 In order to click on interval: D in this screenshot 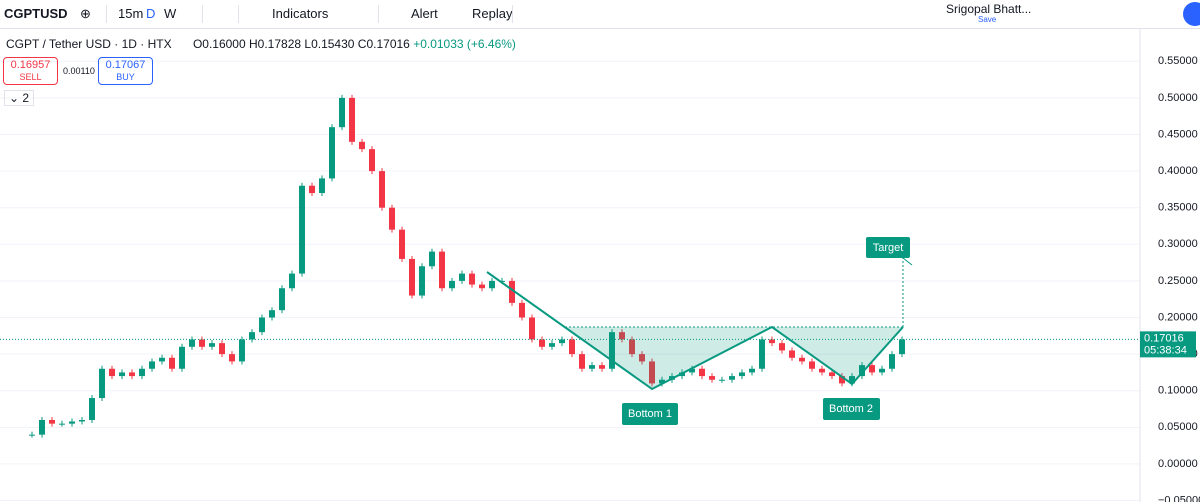, I will do `click(151, 13)`.